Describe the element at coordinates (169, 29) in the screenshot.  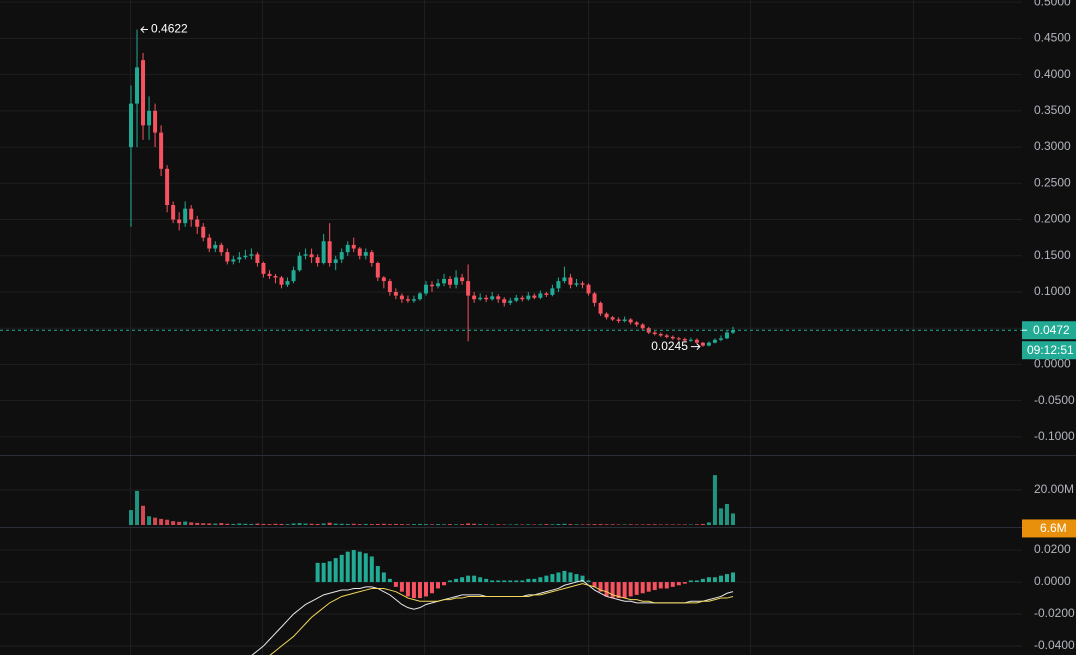
I see `max-annotation: 0.4622` at that location.